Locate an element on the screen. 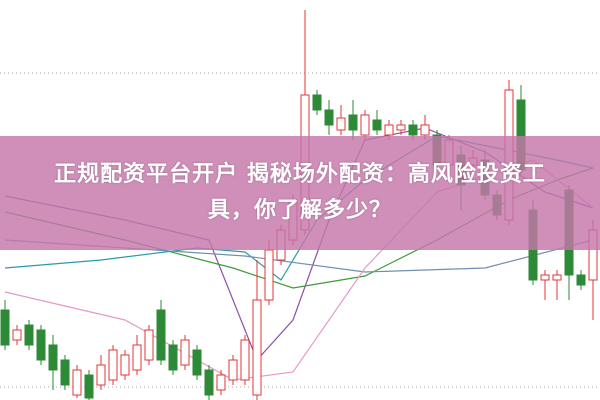 This screenshot has width=600, height=400. title-line-1: 正规配资平台开户 揭秘场外配资：高风险投资工 is located at coordinates (300, 174).